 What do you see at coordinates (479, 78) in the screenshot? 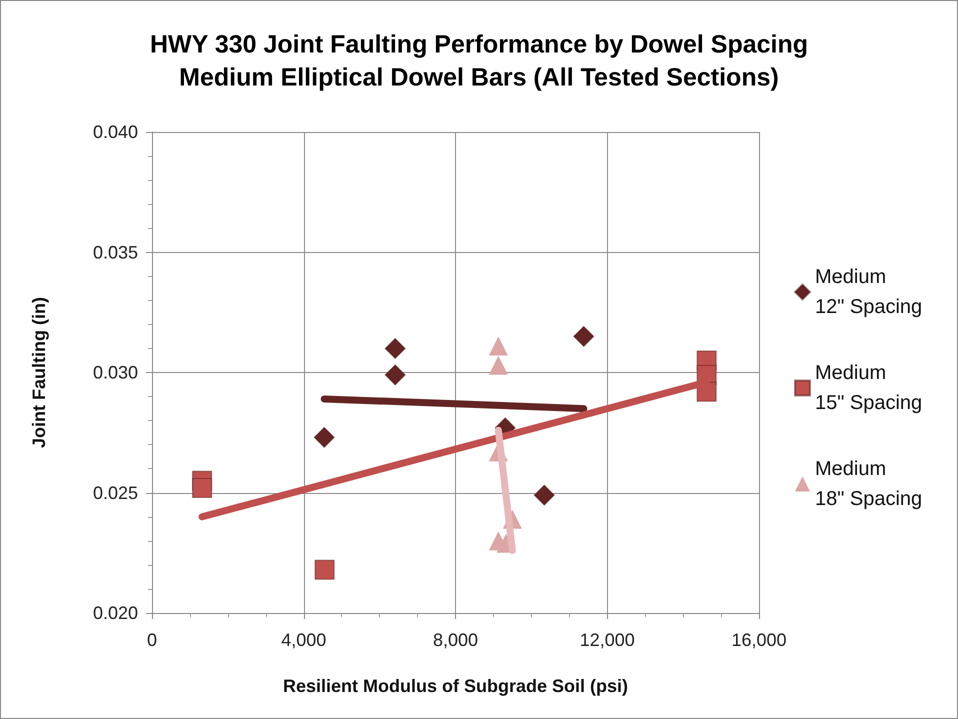
I see `chart-subtitle: Medium Elliptical Dowel Bars (All Tested Sections)` at bounding box center [479, 78].